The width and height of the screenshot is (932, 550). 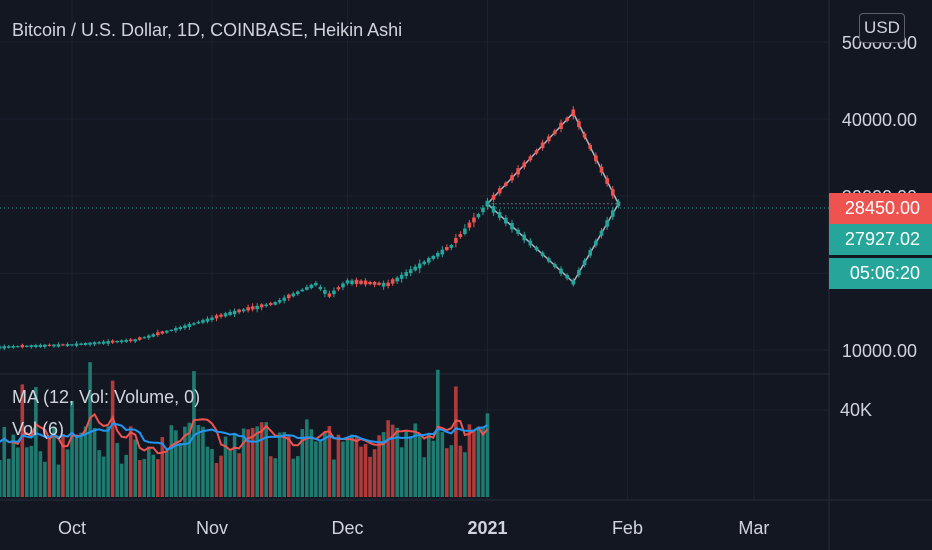 What do you see at coordinates (244, 436) in the screenshot?
I see `volume-ma-12-line` at bounding box center [244, 436].